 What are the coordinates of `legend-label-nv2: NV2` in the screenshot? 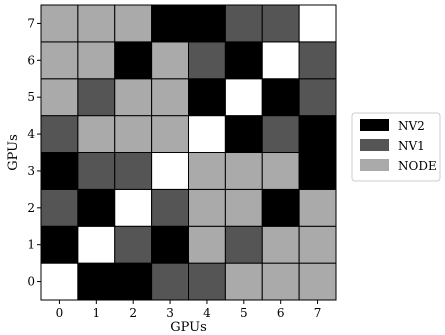 It's located at (411, 126).